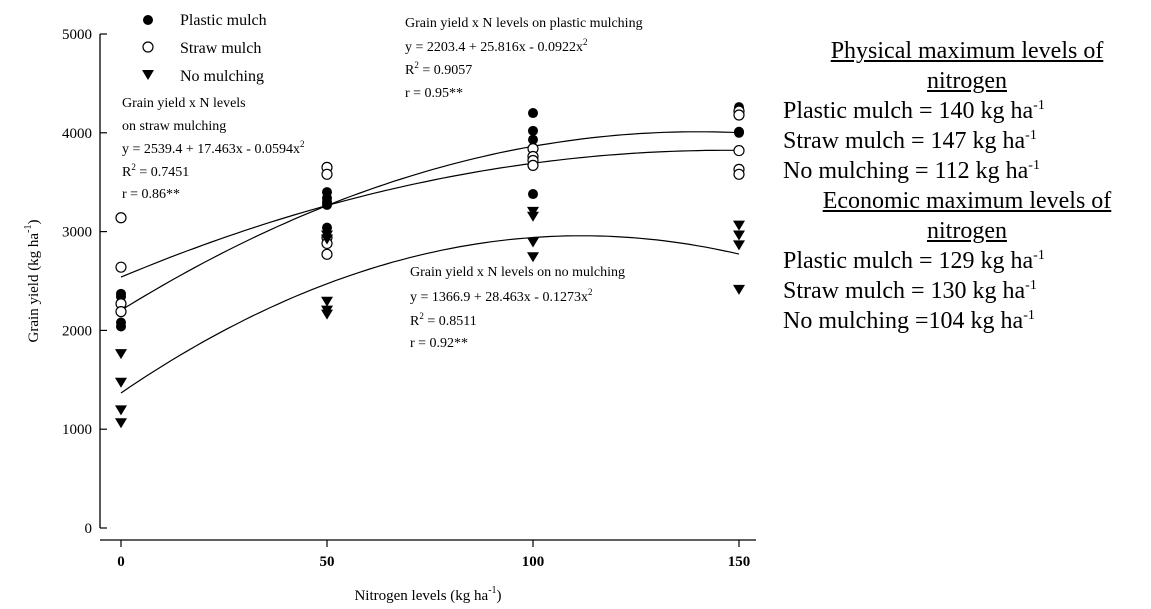 Image resolution: width=1151 pixels, height=609 pixels. Describe the element at coordinates (517, 272) in the screenshot. I see `annotation-nomulch-title: Grain yield x N levels on no mulching` at that location.